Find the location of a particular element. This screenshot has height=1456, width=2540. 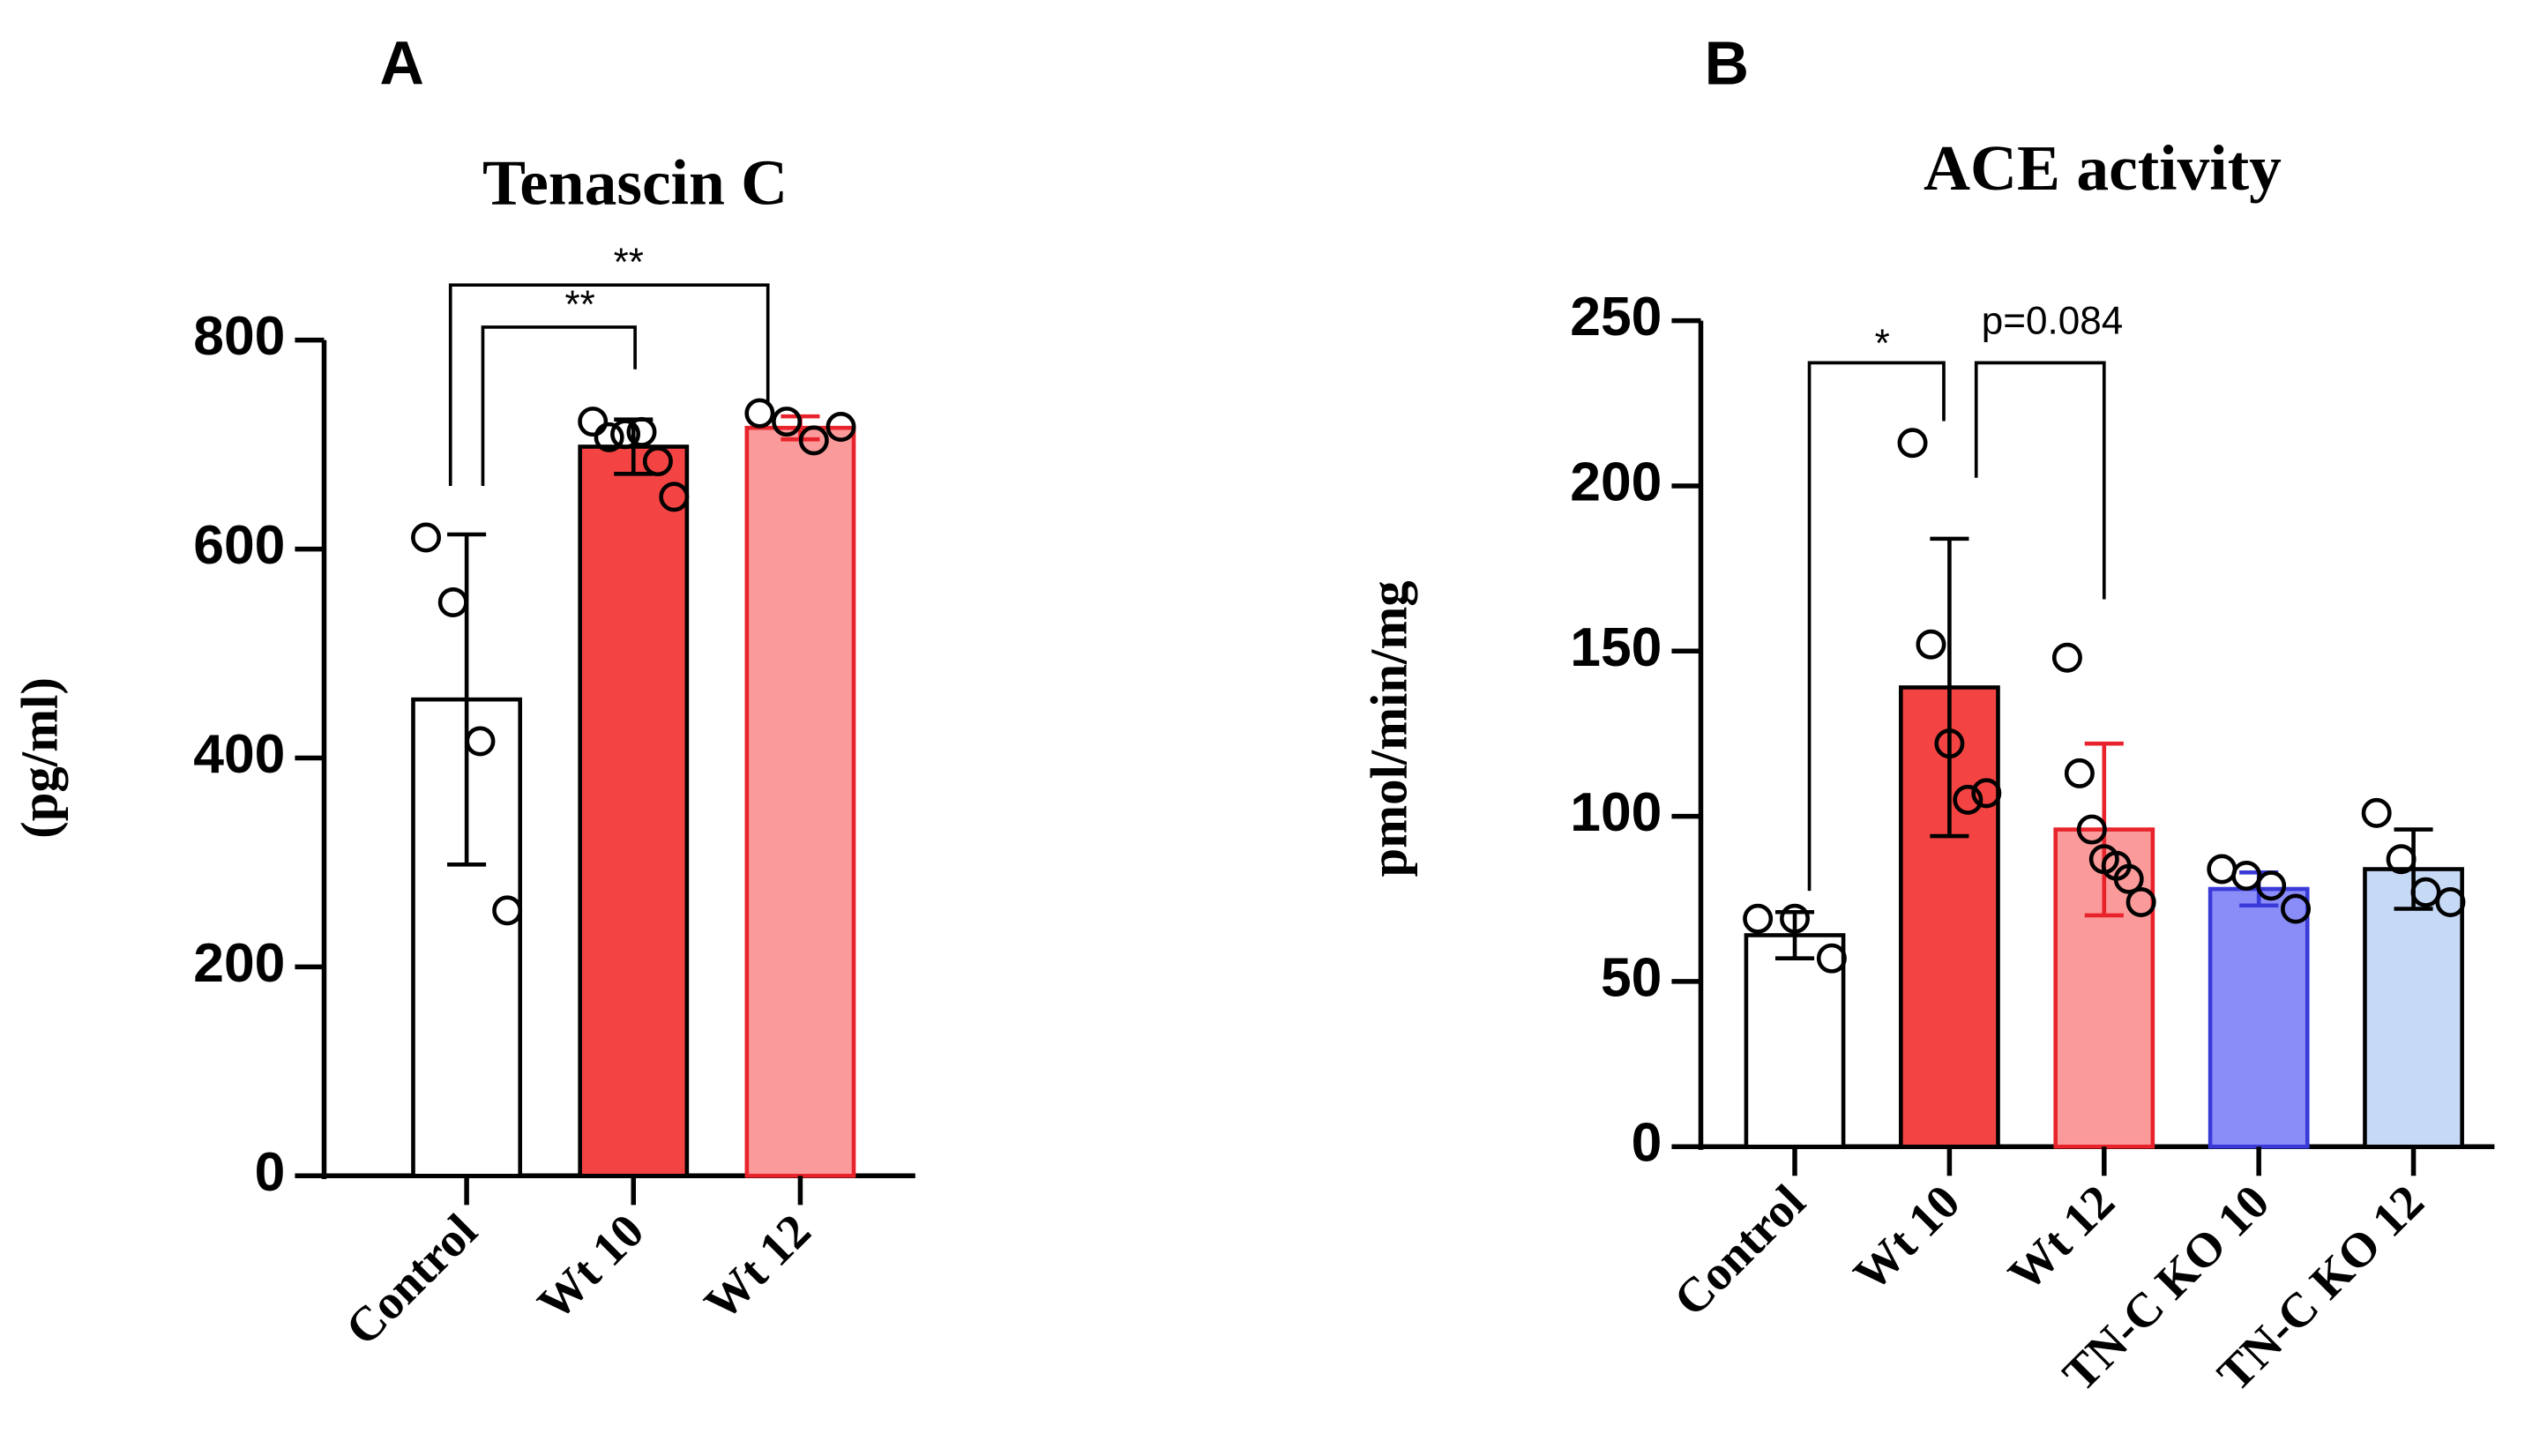

y-tick-label: 400 is located at coordinates (239, 754).